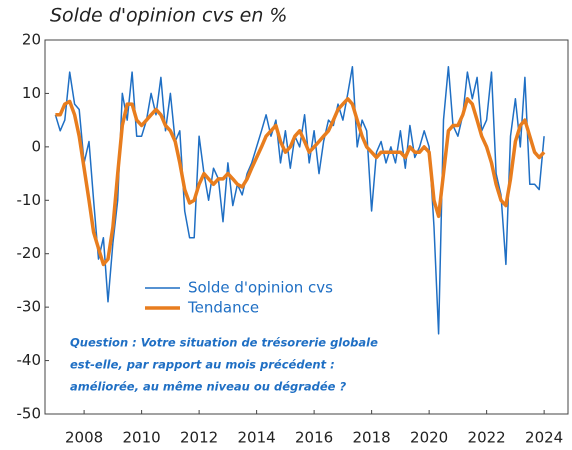 The image size is (572, 450). I want to click on annotation: améliorée, au même niveau ou dégradée ?, so click(208, 387).